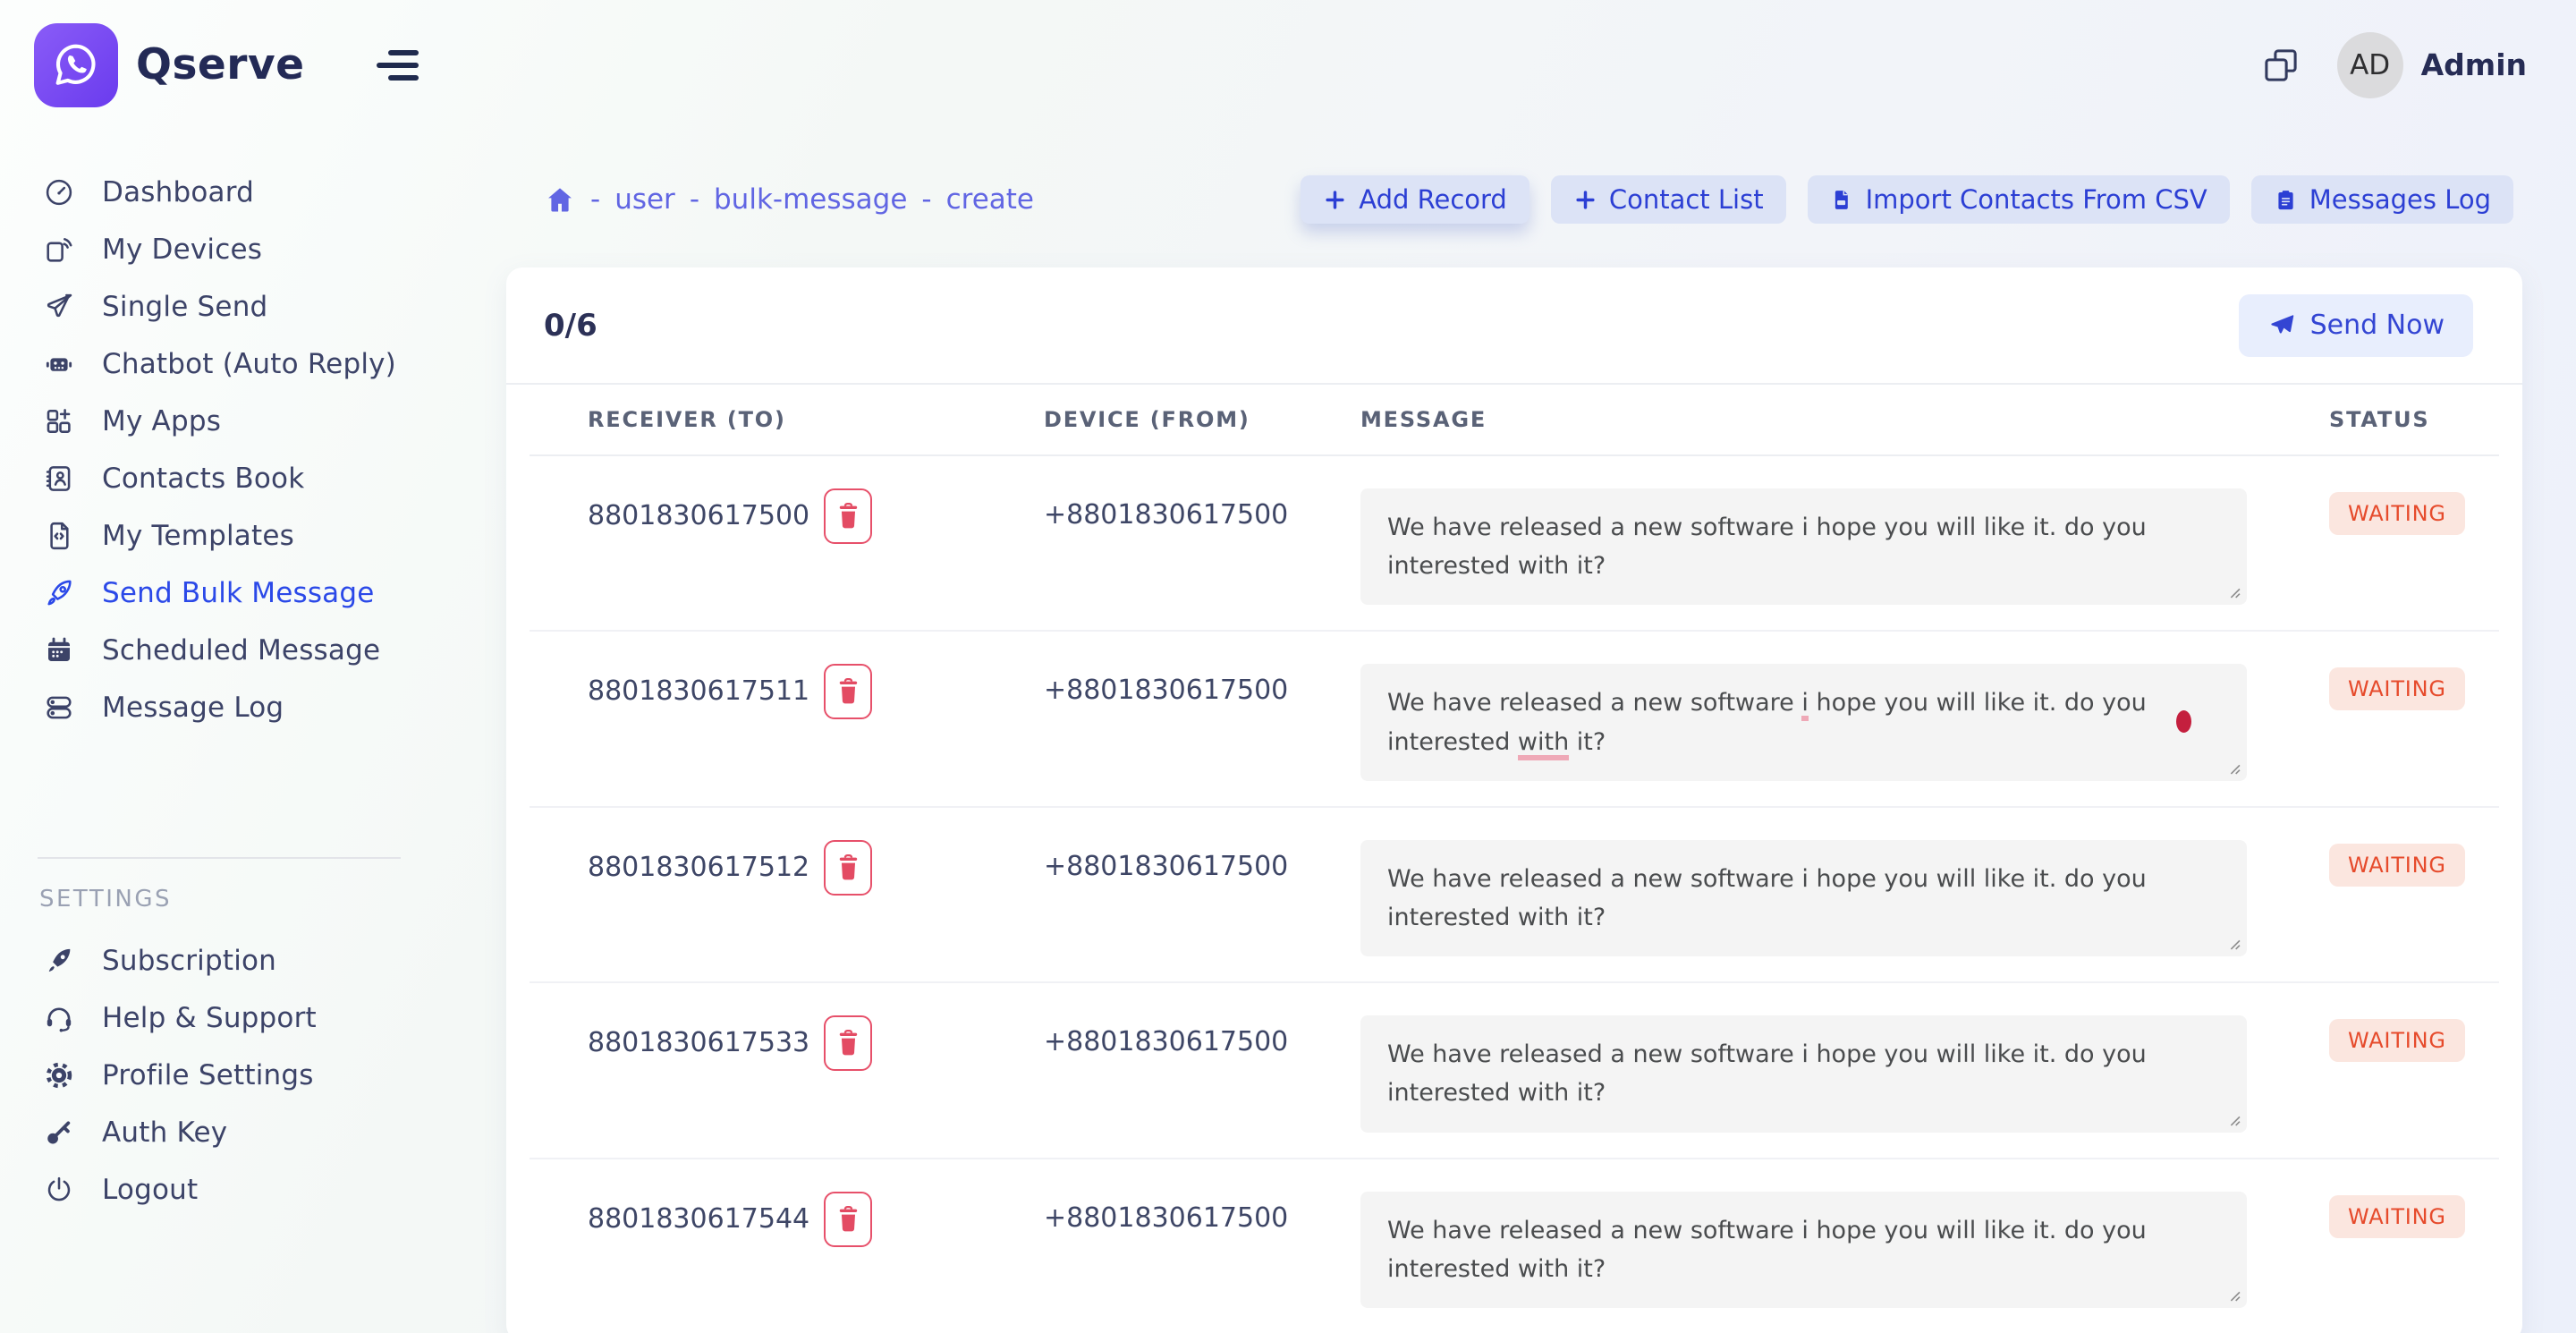 The image size is (2576, 1333). I want to click on headset-icon, so click(59, 1018).